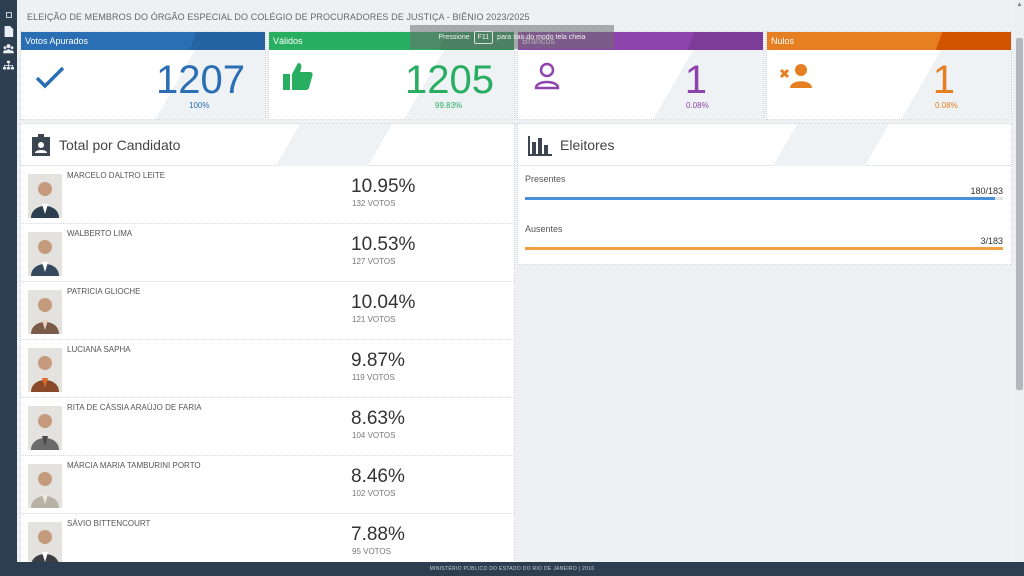 The image size is (1024, 576). I want to click on candidate-row: MARCELO DALTRO LEITE 10.95% 132 VOTOS, so click(267, 195).